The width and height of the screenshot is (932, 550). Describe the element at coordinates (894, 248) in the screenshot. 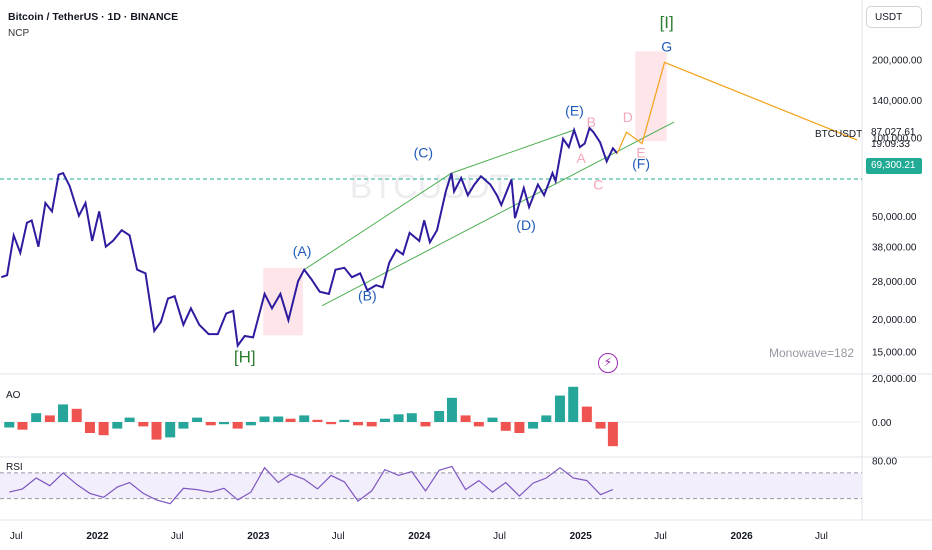

I see `price-tick-label: 38,000.00` at that location.